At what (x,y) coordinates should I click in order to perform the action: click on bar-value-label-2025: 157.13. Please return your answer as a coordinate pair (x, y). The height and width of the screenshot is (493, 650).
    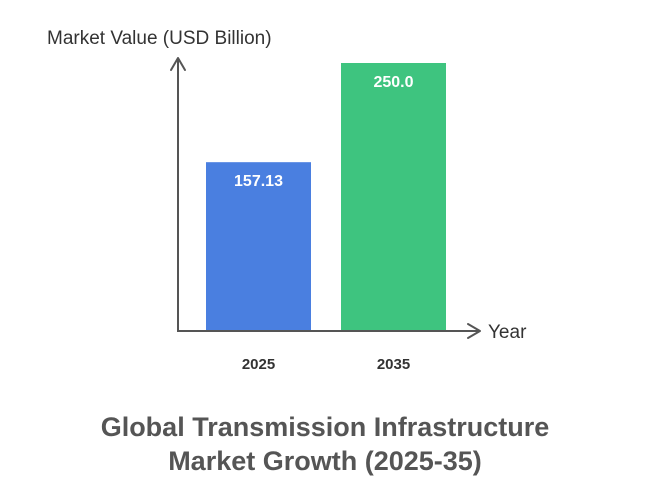
    Looking at the image, I should click on (258, 181).